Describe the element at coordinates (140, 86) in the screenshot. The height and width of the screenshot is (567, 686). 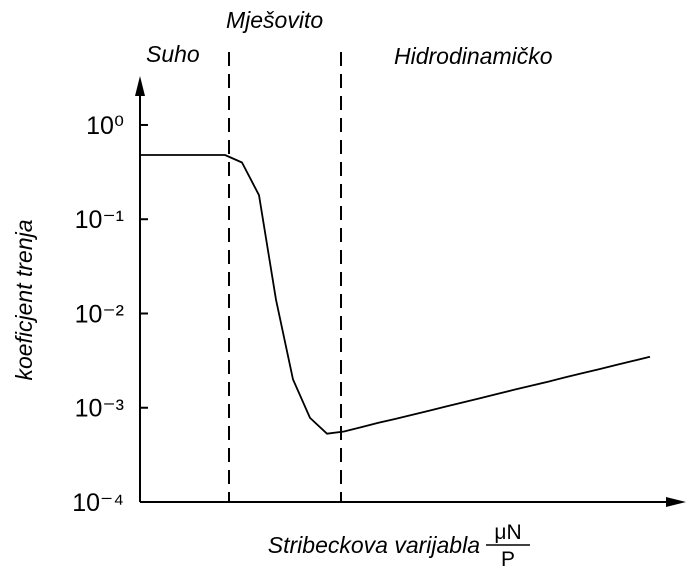
I see `y-axis-arrow` at that location.